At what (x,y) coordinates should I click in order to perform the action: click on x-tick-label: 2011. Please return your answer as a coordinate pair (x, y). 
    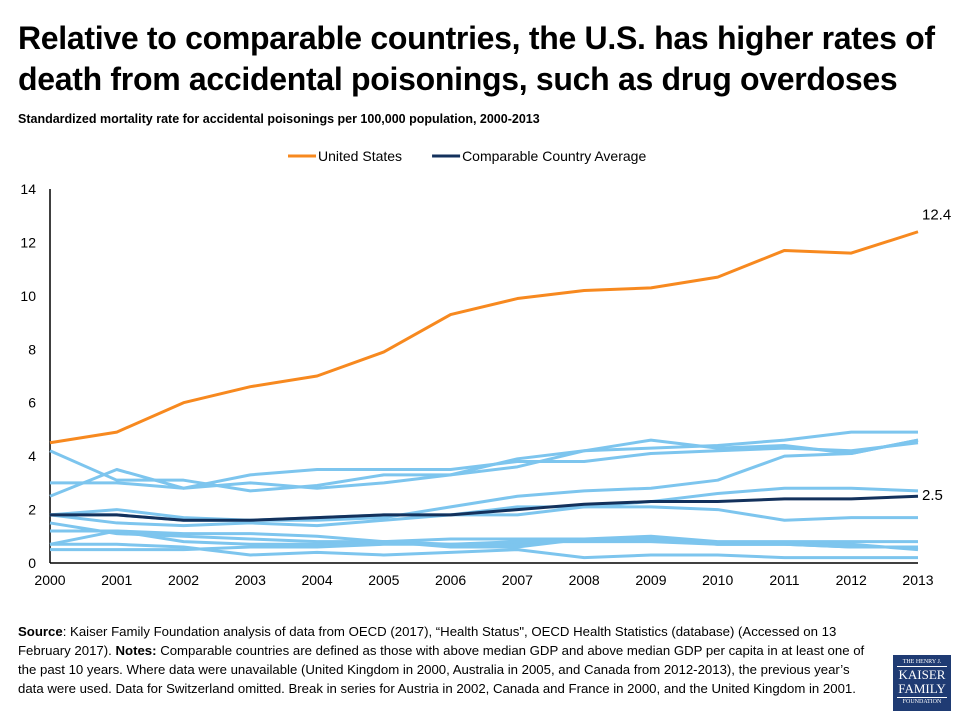
    Looking at the image, I should click on (784, 580).